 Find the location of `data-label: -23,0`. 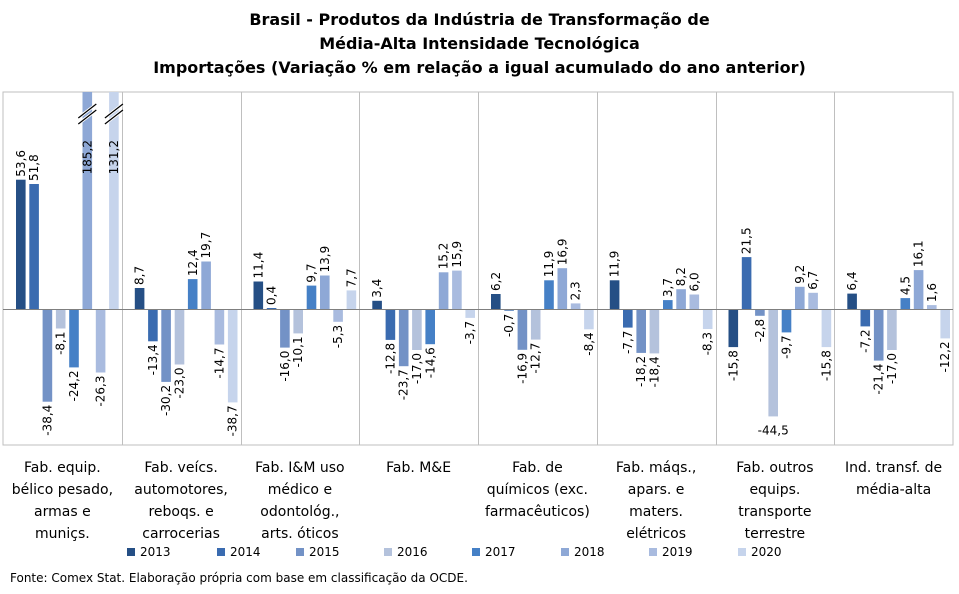

data-label: -23,0 is located at coordinates (180, 383).